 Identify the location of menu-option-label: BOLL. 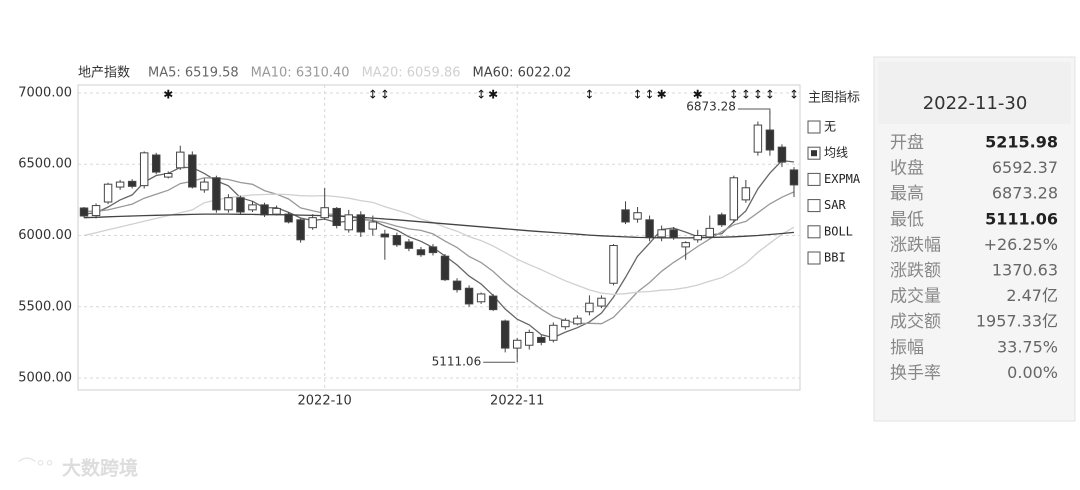
(838, 231).